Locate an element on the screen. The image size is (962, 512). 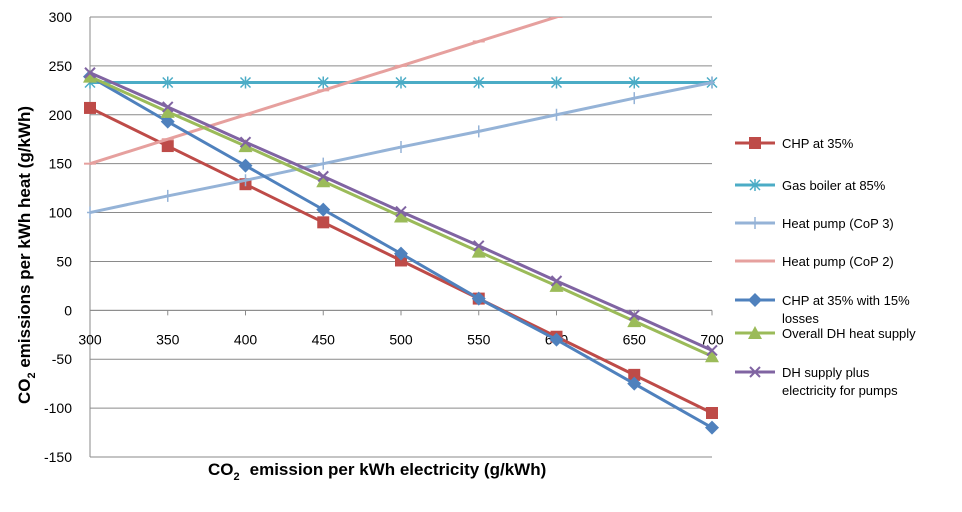
x-tick-label: 350 is located at coordinates (168, 339).